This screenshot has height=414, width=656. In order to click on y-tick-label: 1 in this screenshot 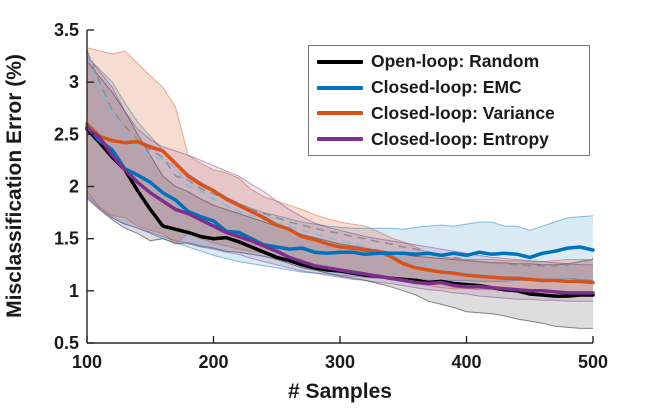, I will do `click(74, 291)`.